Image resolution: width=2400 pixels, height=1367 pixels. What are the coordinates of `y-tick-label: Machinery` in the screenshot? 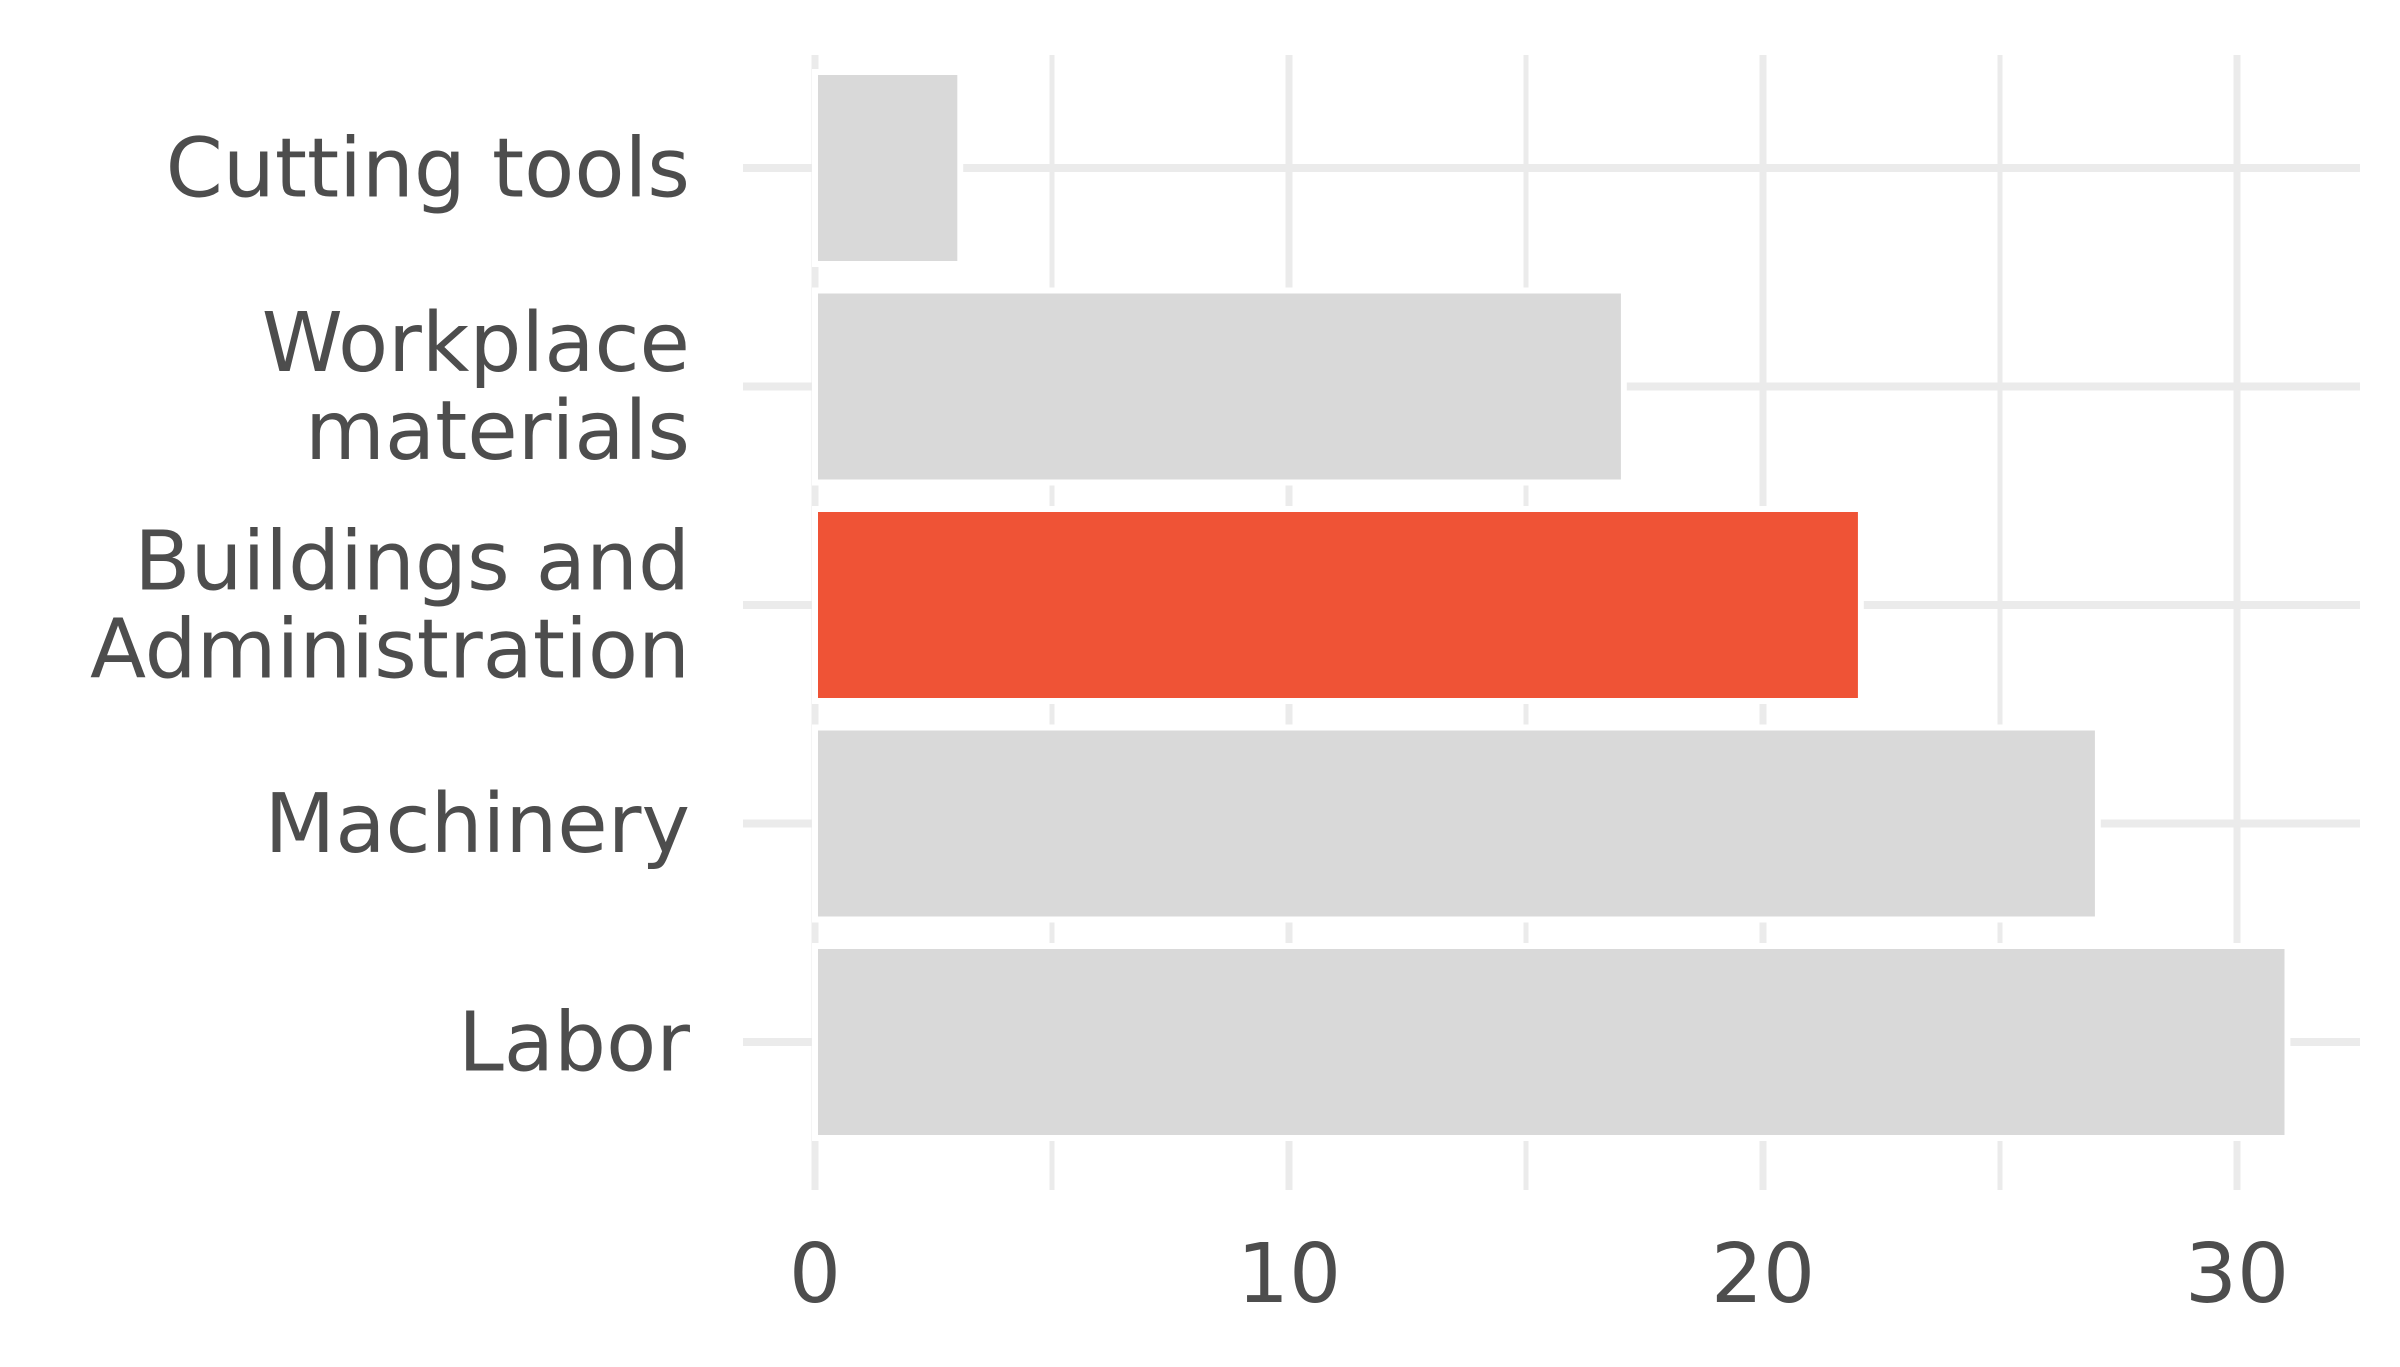 It's located at (478, 824).